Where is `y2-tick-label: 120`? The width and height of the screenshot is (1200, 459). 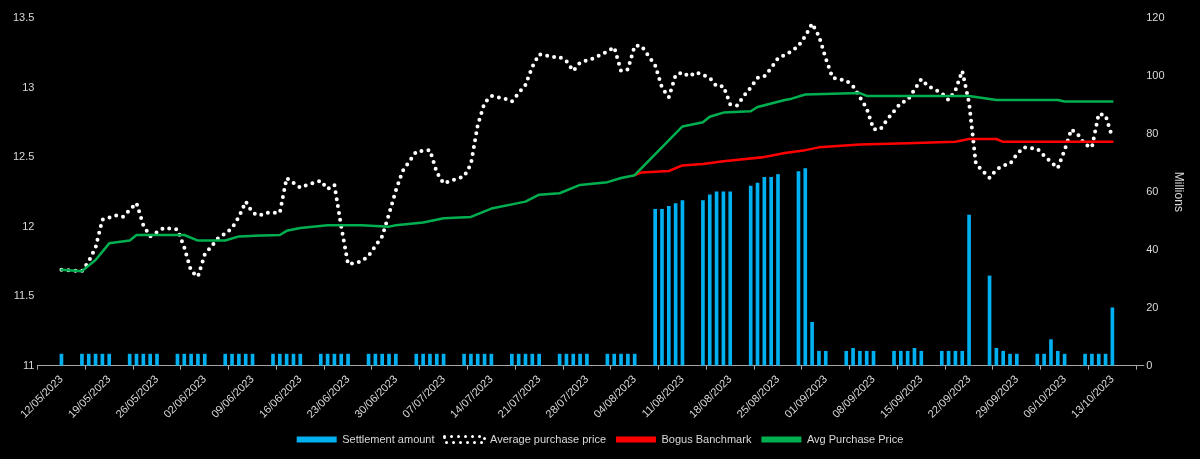 y2-tick-label: 120 is located at coordinates (1155, 17).